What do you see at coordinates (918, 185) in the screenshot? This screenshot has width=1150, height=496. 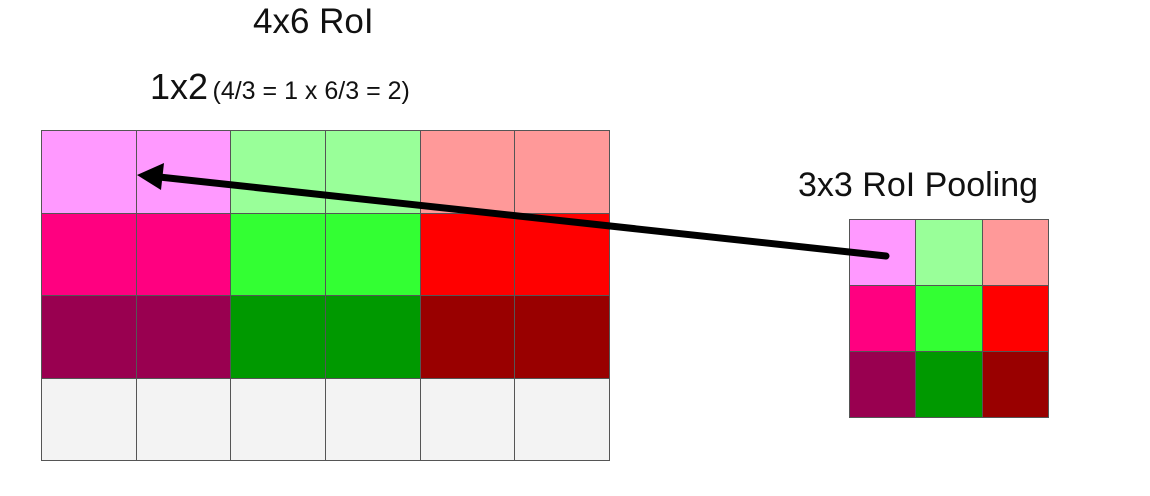 I see `pooling-title: 3x3 RoI Pooling` at bounding box center [918, 185].